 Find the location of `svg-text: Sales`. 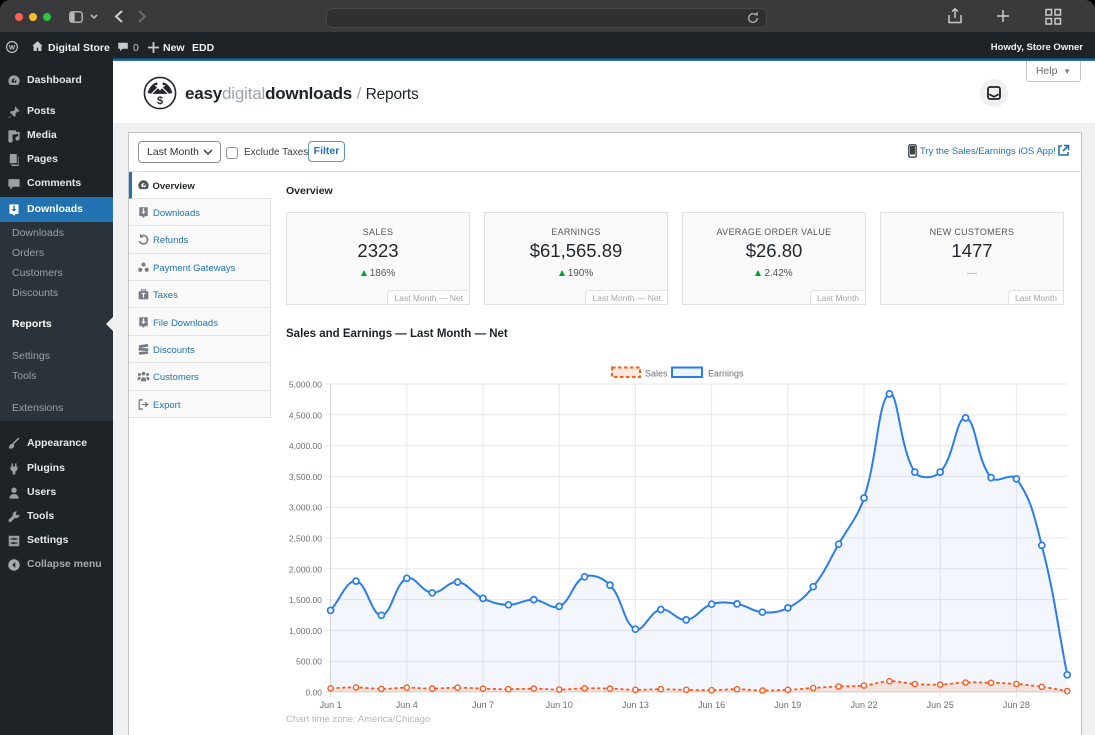

svg-text: Sales is located at coordinates (656, 374).